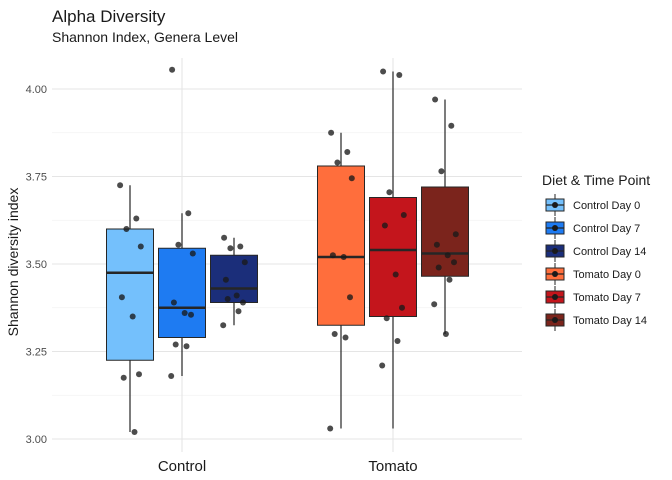 This screenshot has height=480, width=672. Describe the element at coordinates (36, 90) in the screenshot. I see `y-tick-label: 4.00` at that location.